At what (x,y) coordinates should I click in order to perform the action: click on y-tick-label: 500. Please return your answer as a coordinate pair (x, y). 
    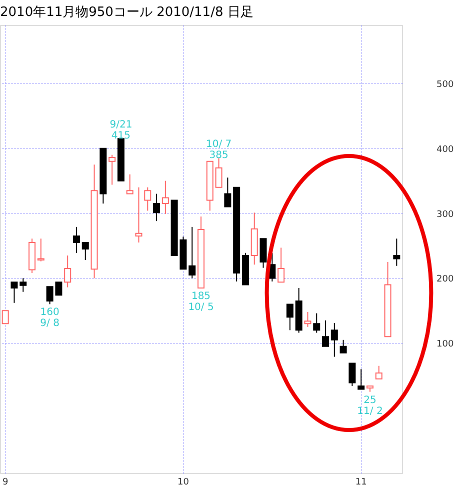
    Looking at the image, I should click on (445, 85).